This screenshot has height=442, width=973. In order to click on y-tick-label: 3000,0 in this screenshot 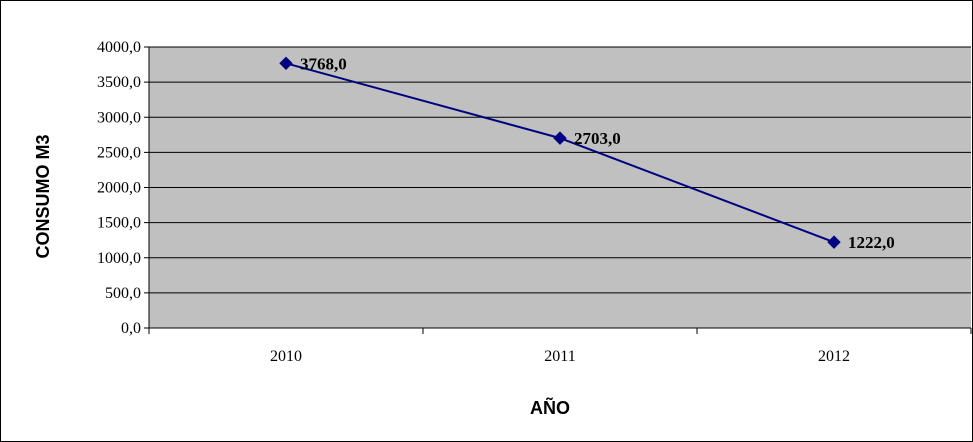, I will do `click(119, 117)`.